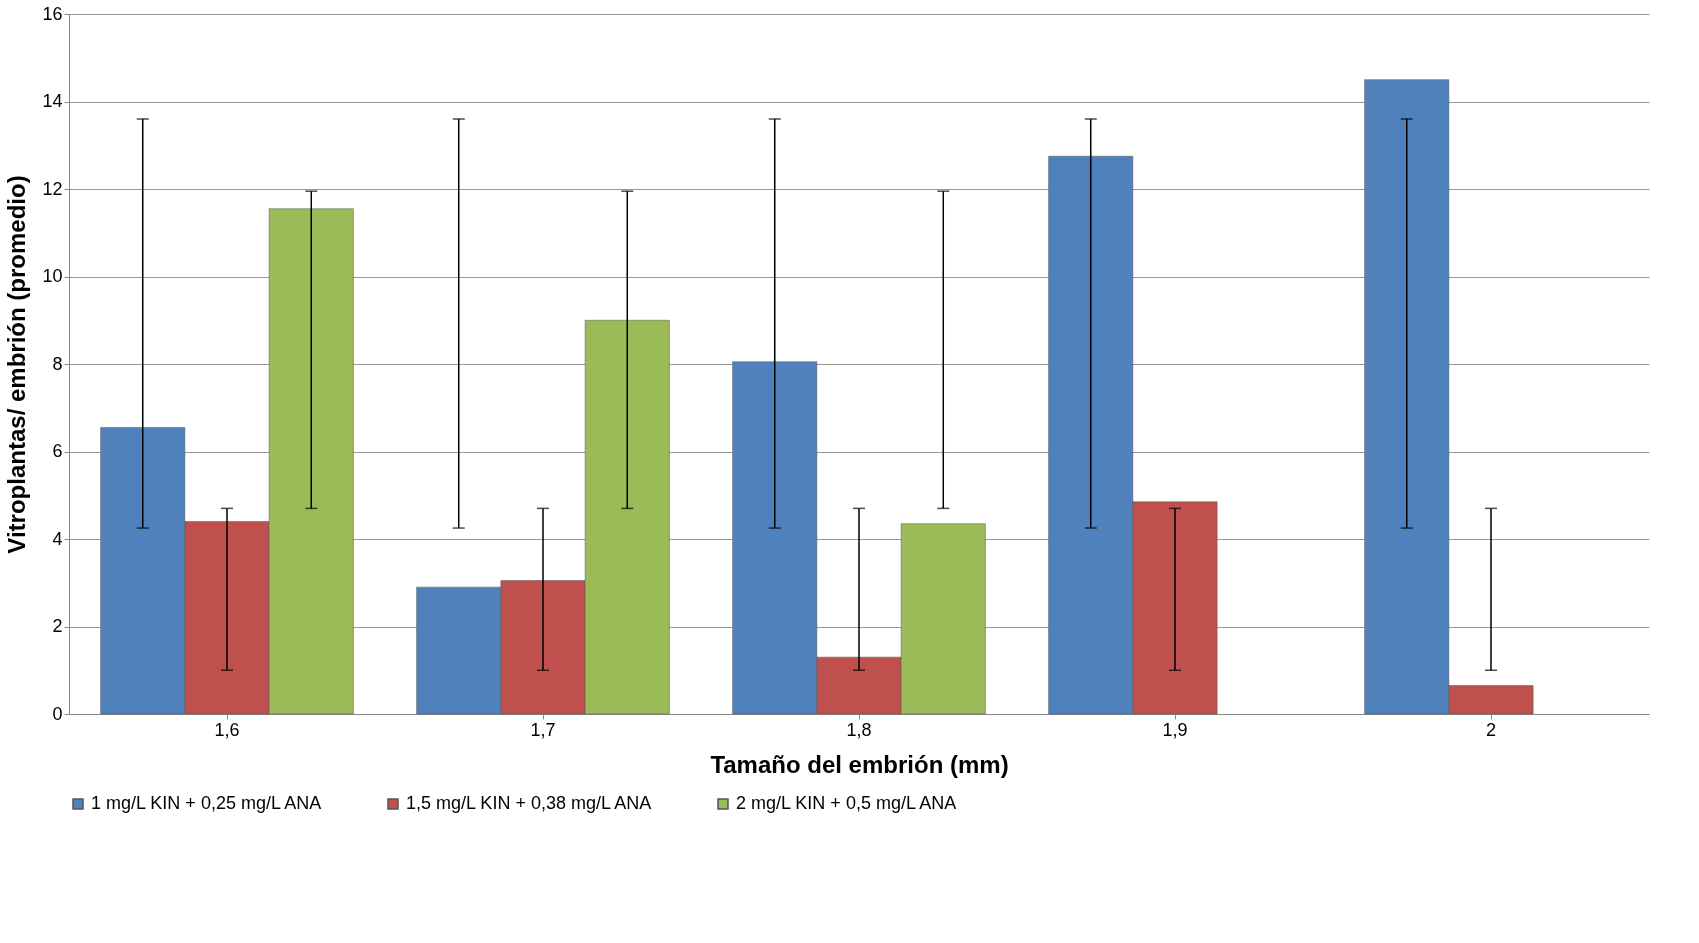  Describe the element at coordinates (17, 364) in the screenshot. I see `y-axis-title: Vitroplantas/ embrión (promedio)` at that location.